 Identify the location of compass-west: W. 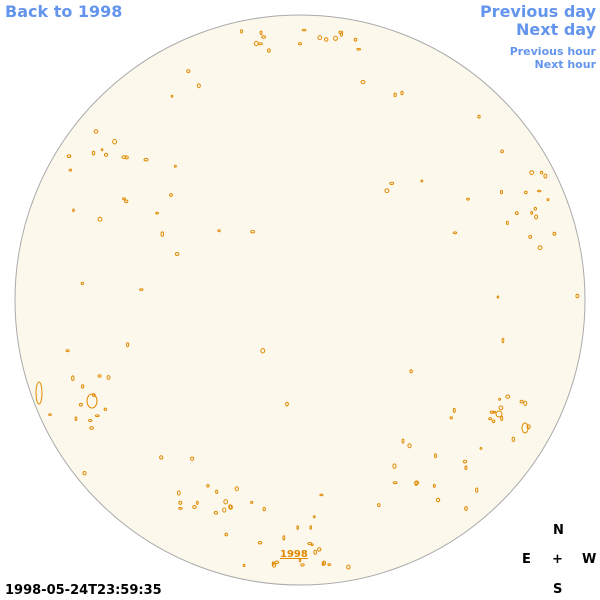
(589, 559).